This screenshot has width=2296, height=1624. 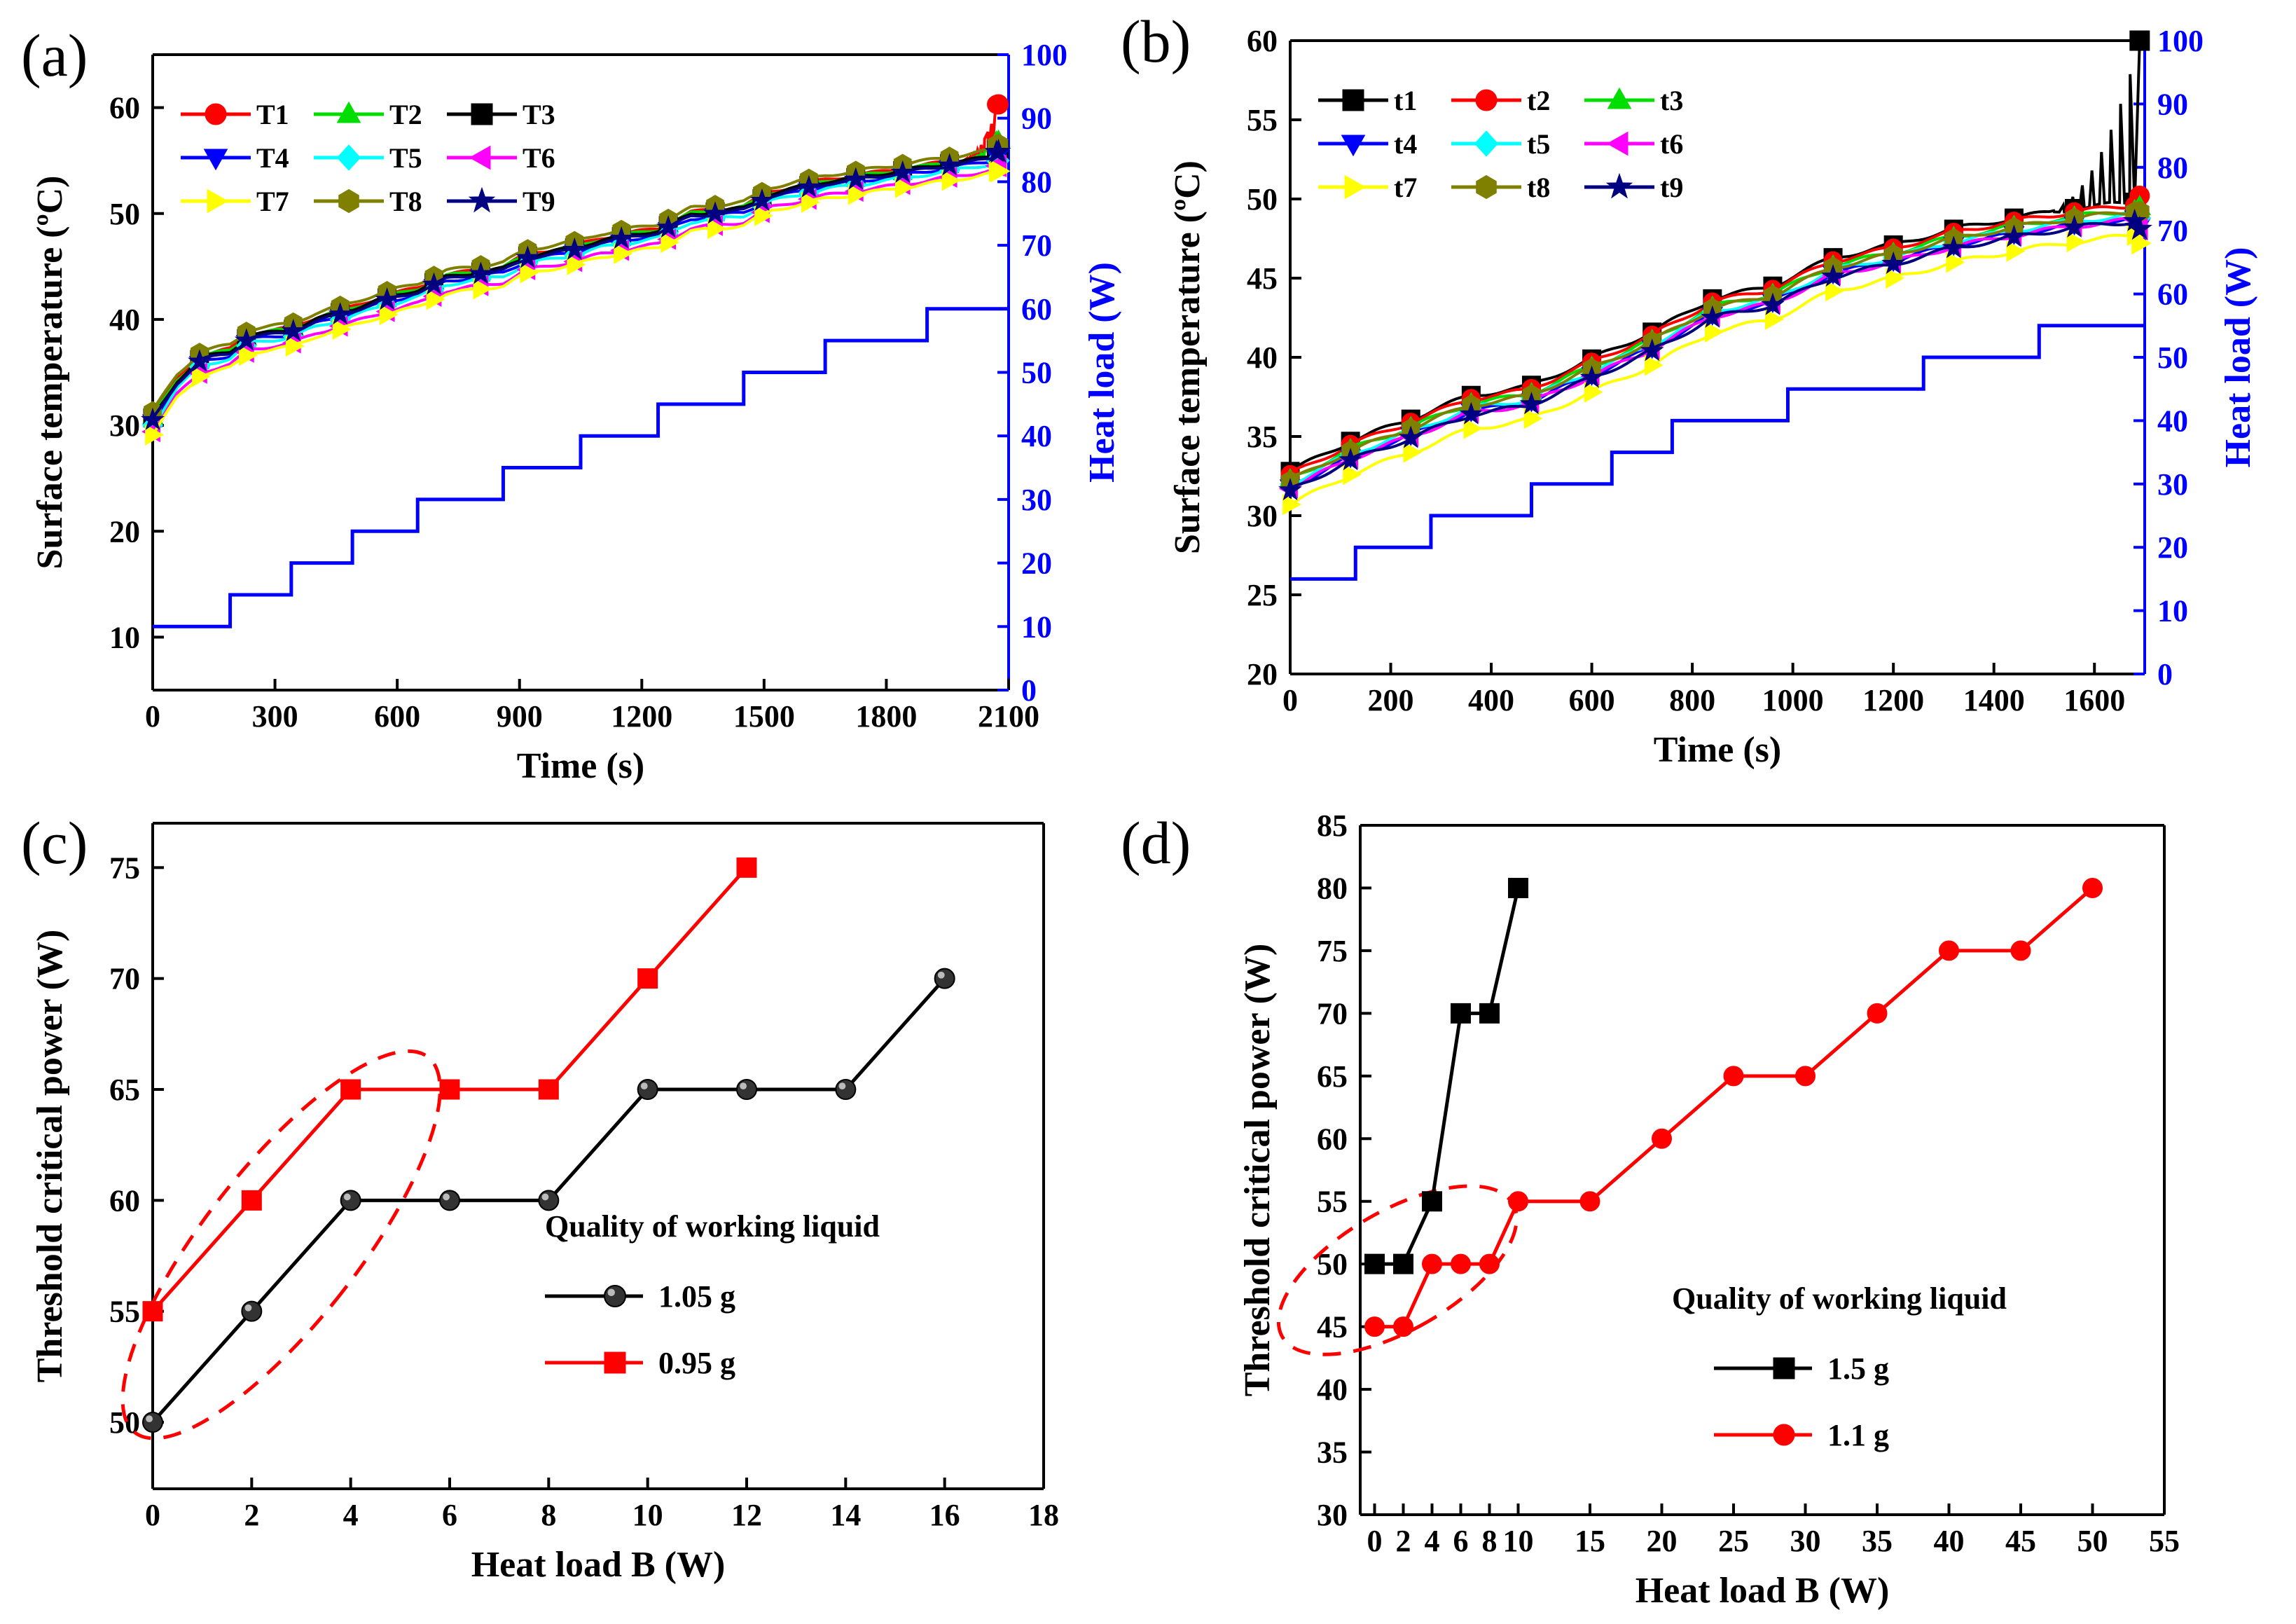 What do you see at coordinates (272, 201) in the screenshot?
I see `legend-label: T7` at bounding box center [272, 201].